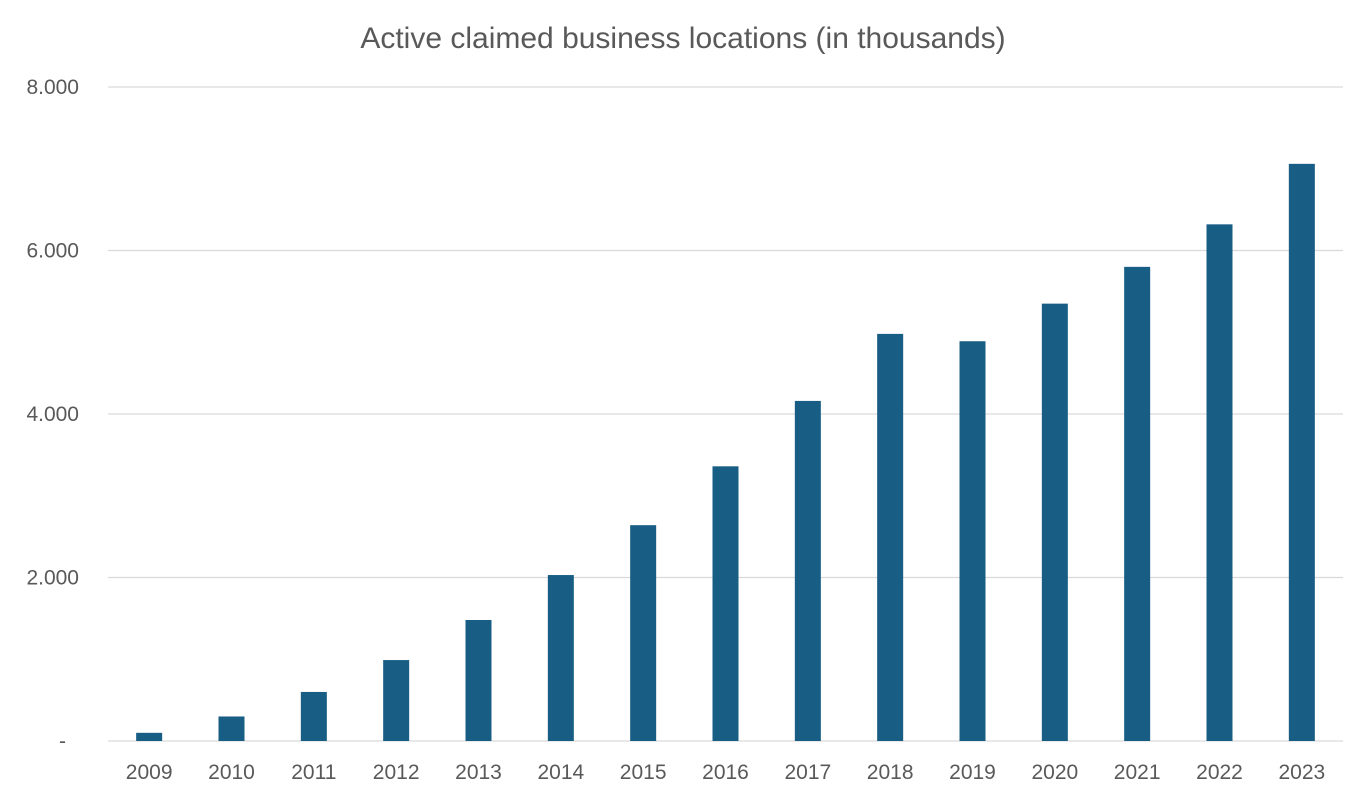  What do you see at coordinates (643, 633) in the screenshot?
I see `bar-2015` at bounding box center [643, 633].